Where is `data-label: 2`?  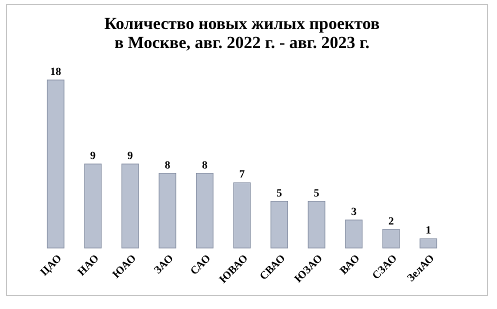
data-label: 2 is located at coordinates (391, 221).